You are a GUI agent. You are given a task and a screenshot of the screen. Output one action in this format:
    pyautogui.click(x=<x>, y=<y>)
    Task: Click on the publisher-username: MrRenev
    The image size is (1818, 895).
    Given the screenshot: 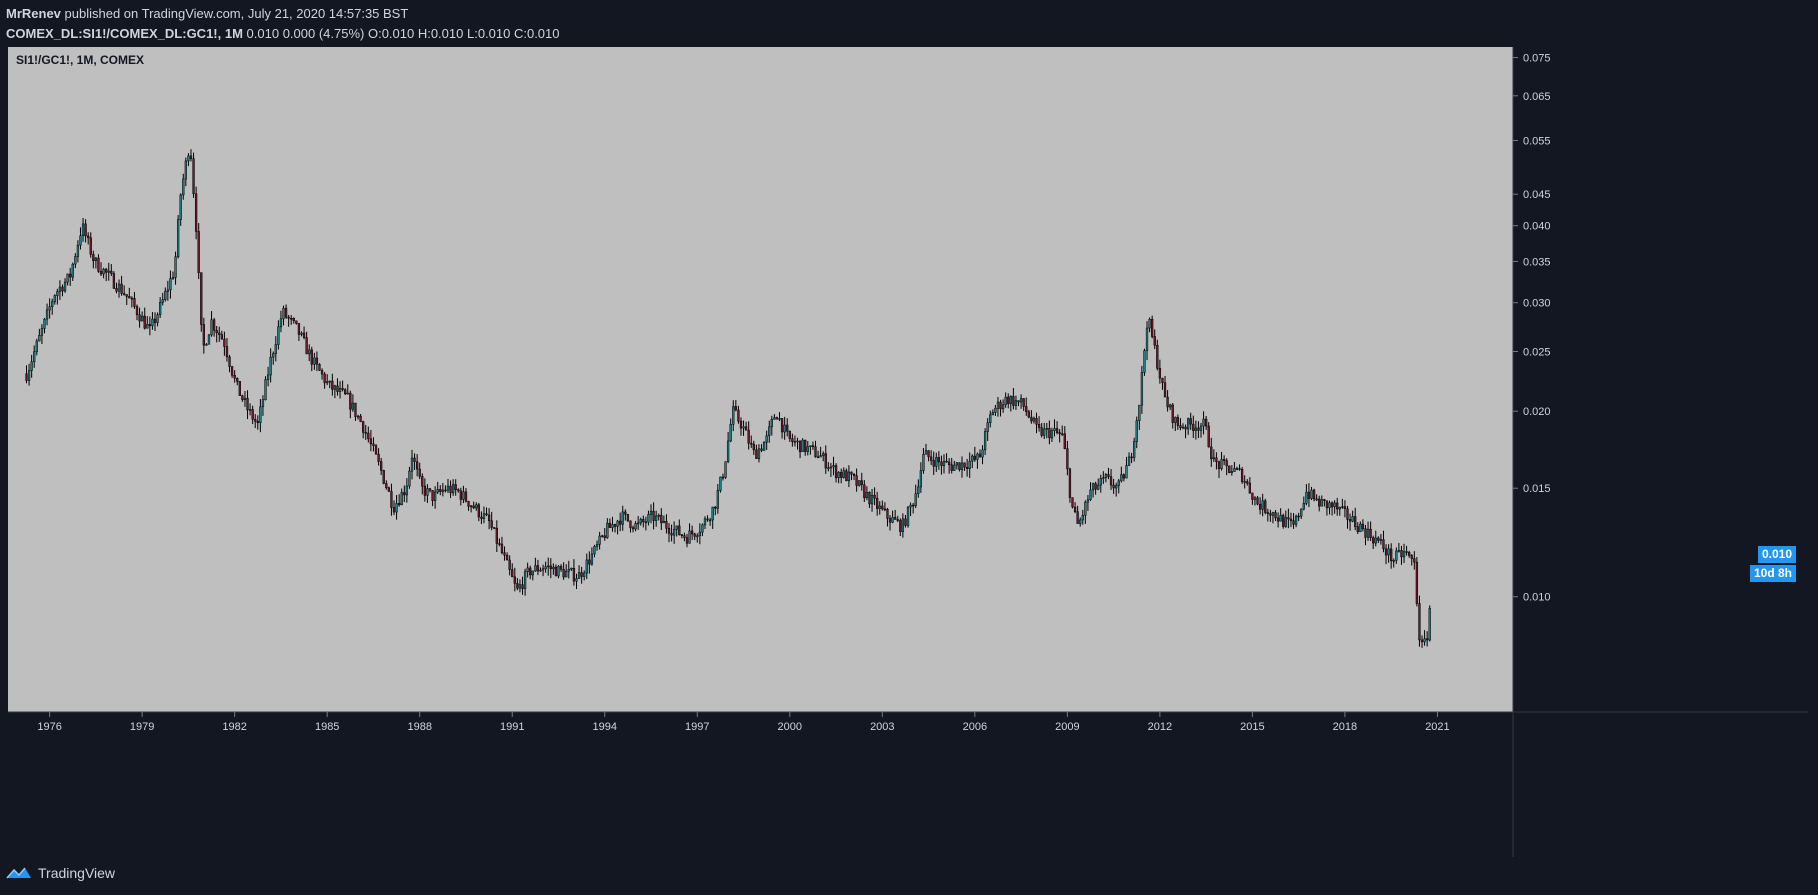 What is the action you would take?
    pyautogui.click(x=33, y=13)
    